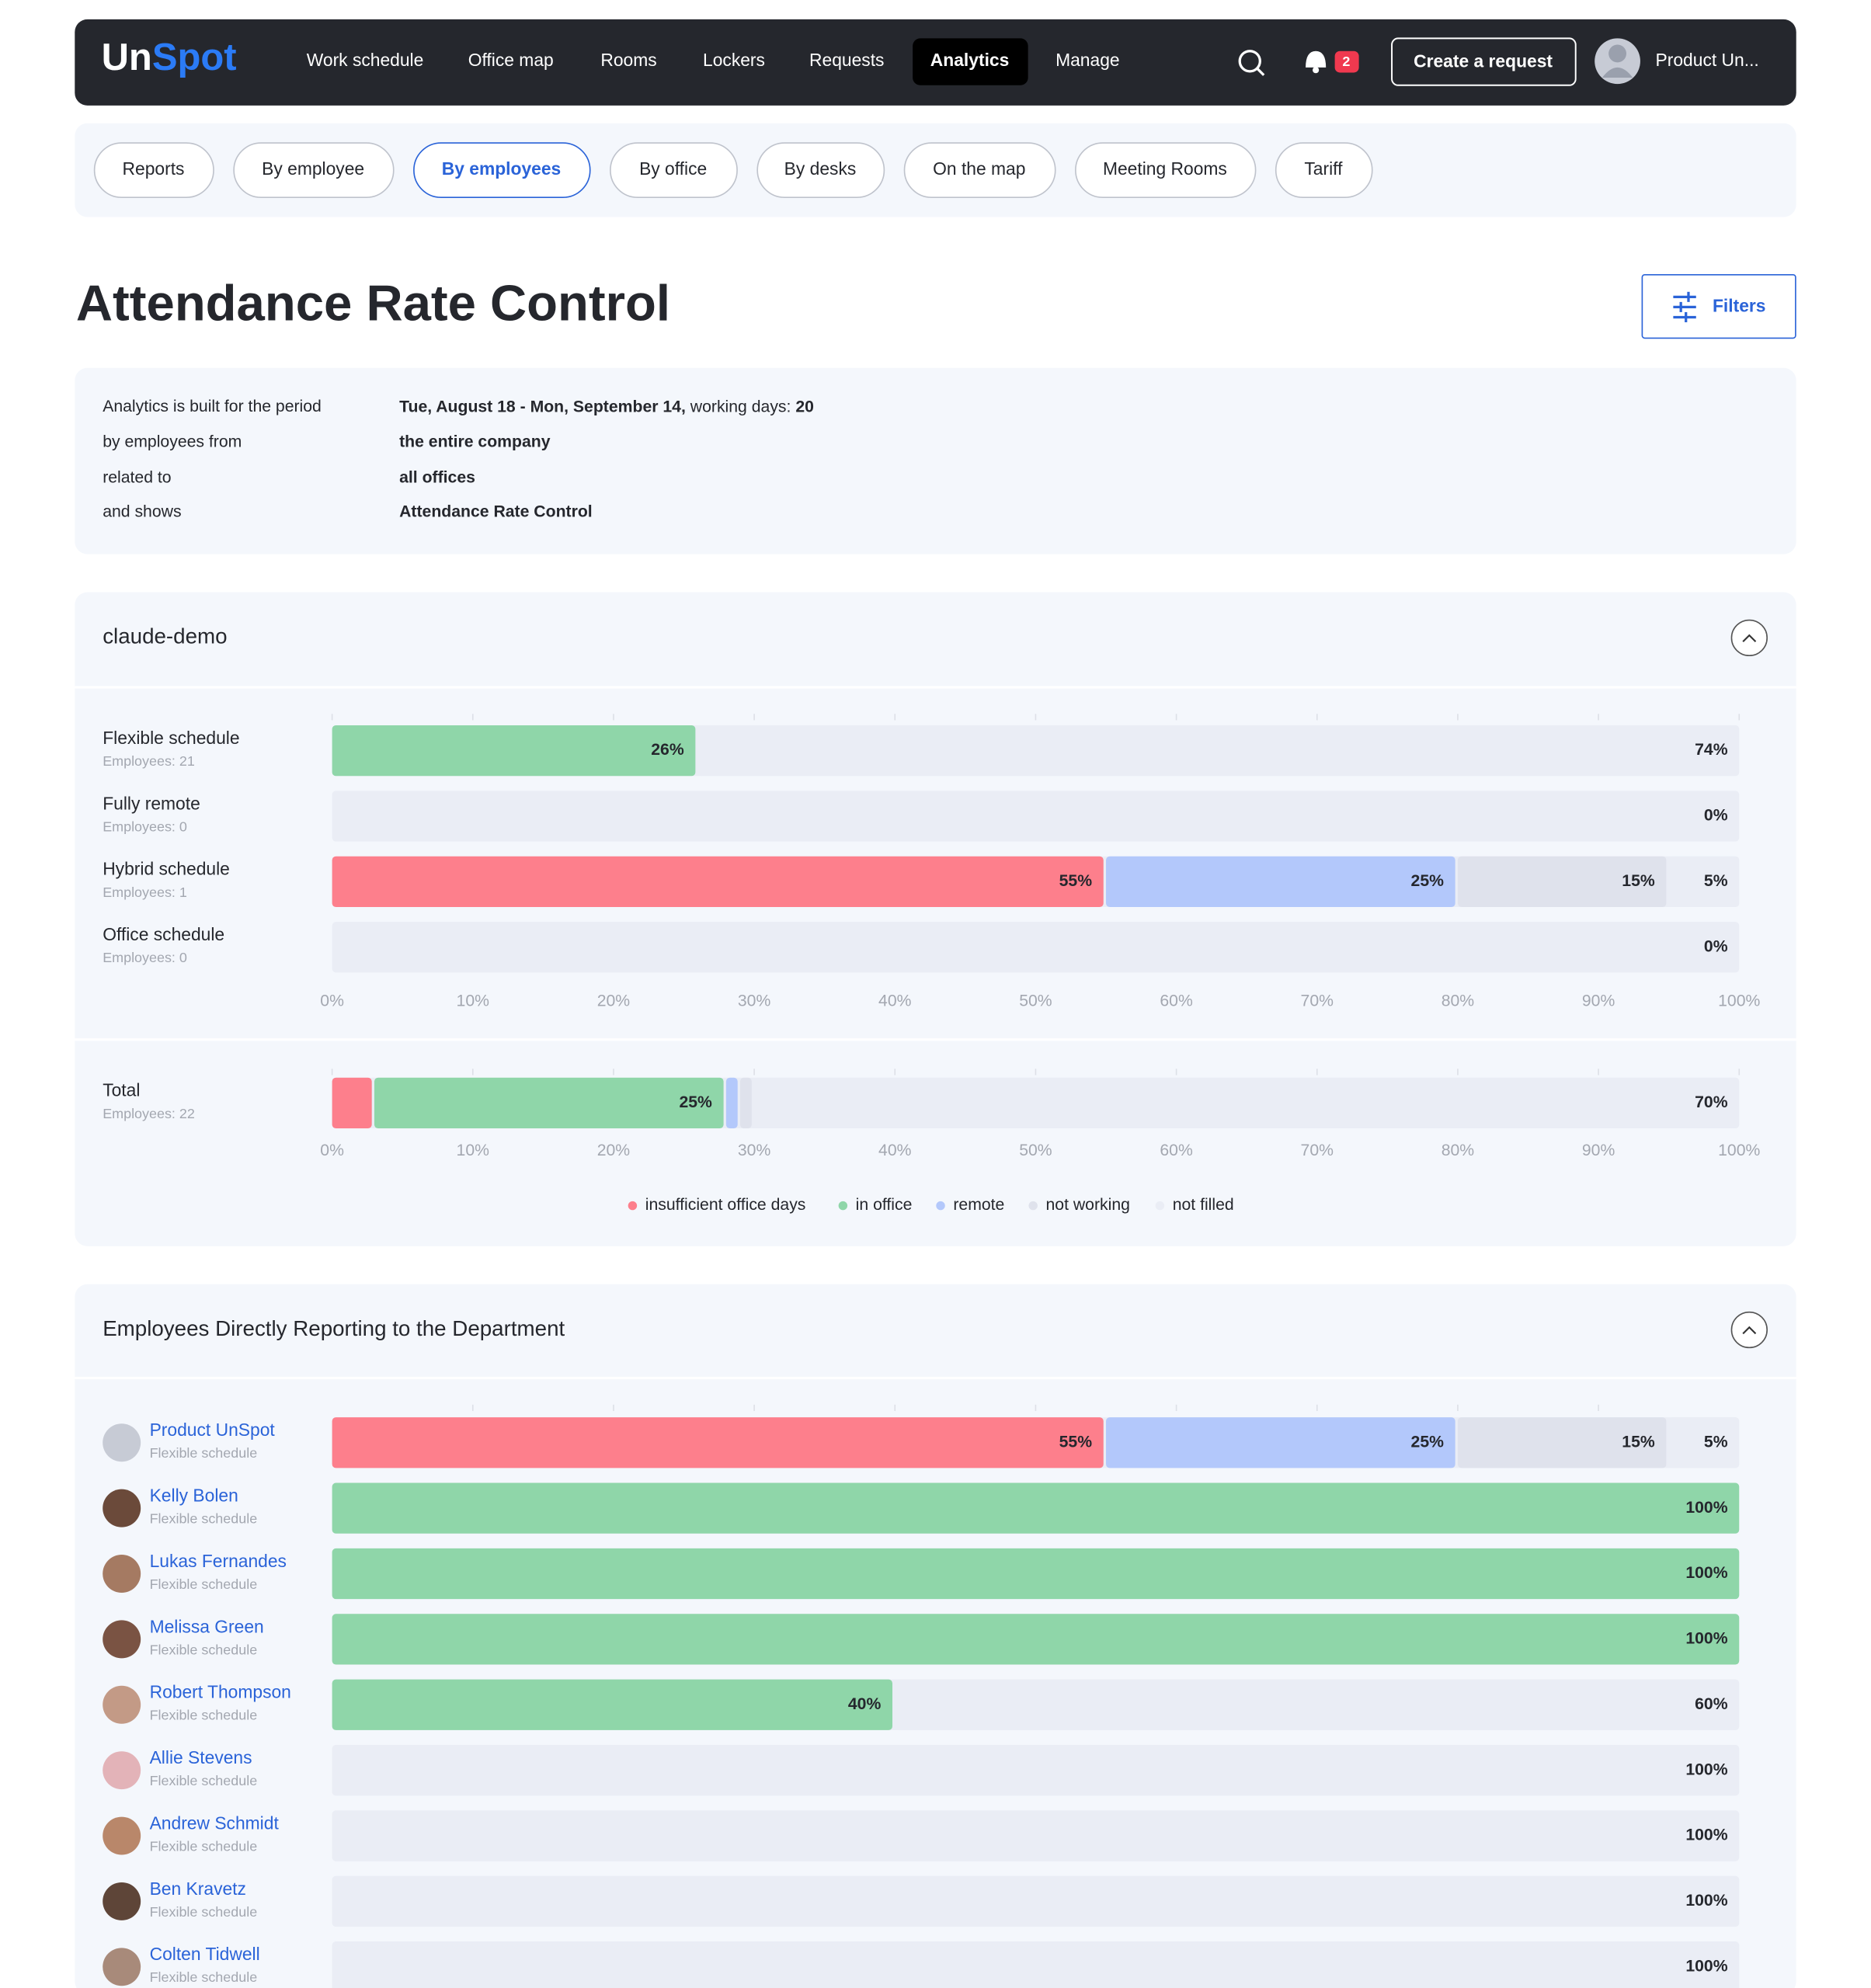 This screenshot has height=1988, width=1871. I want to click on logo-spot: Spot, so click(194, 57).